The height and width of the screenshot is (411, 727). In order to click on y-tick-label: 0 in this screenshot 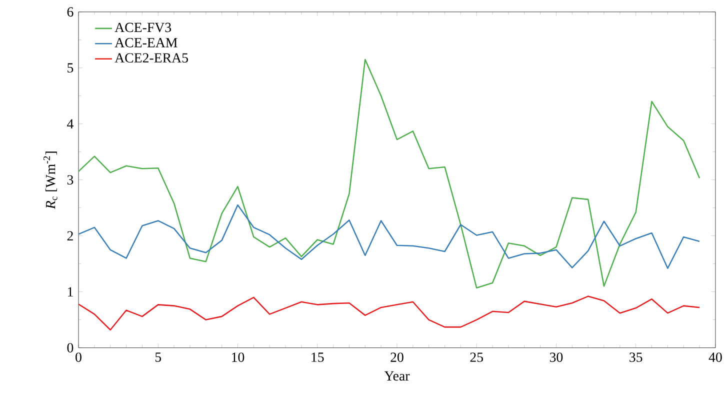, I will do `click(70, 347)`.